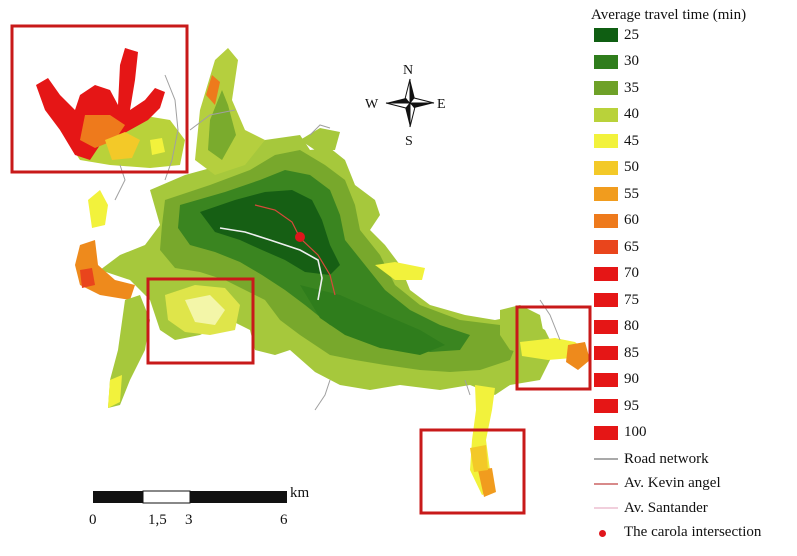 The height and width of the screenshot is (556, 797). I want to click on east-branch, so click(545, 337).